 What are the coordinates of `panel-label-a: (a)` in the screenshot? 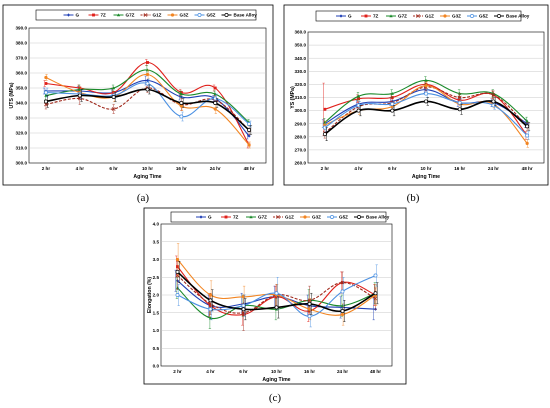 It's located at (143, 198).